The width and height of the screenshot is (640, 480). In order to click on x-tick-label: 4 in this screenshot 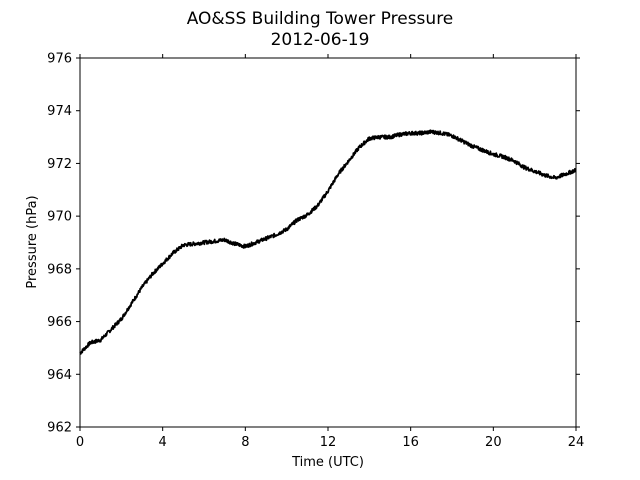, I will do `click(163, 442)`.